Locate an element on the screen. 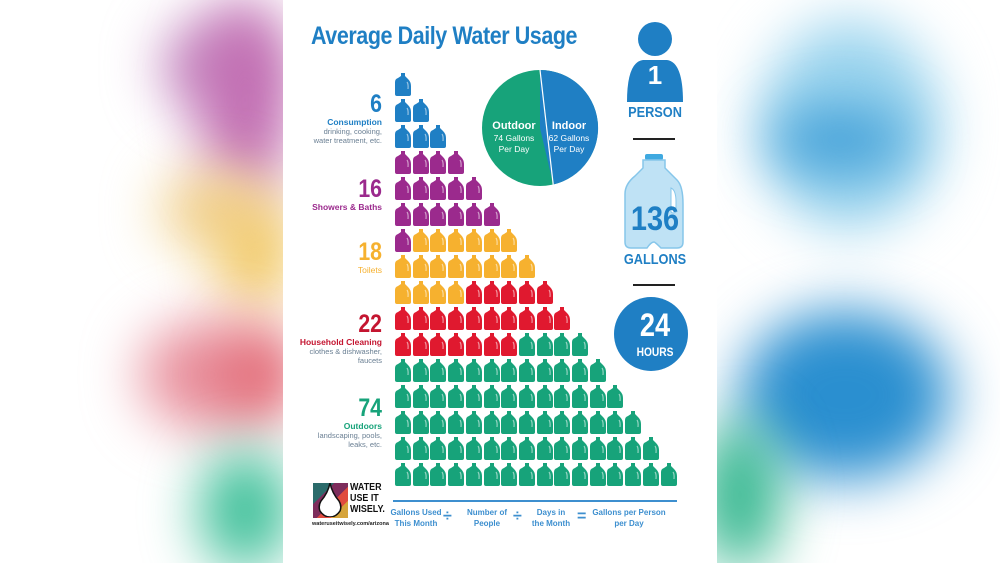  logo-line: WATER is located at coordinates (366, 487).